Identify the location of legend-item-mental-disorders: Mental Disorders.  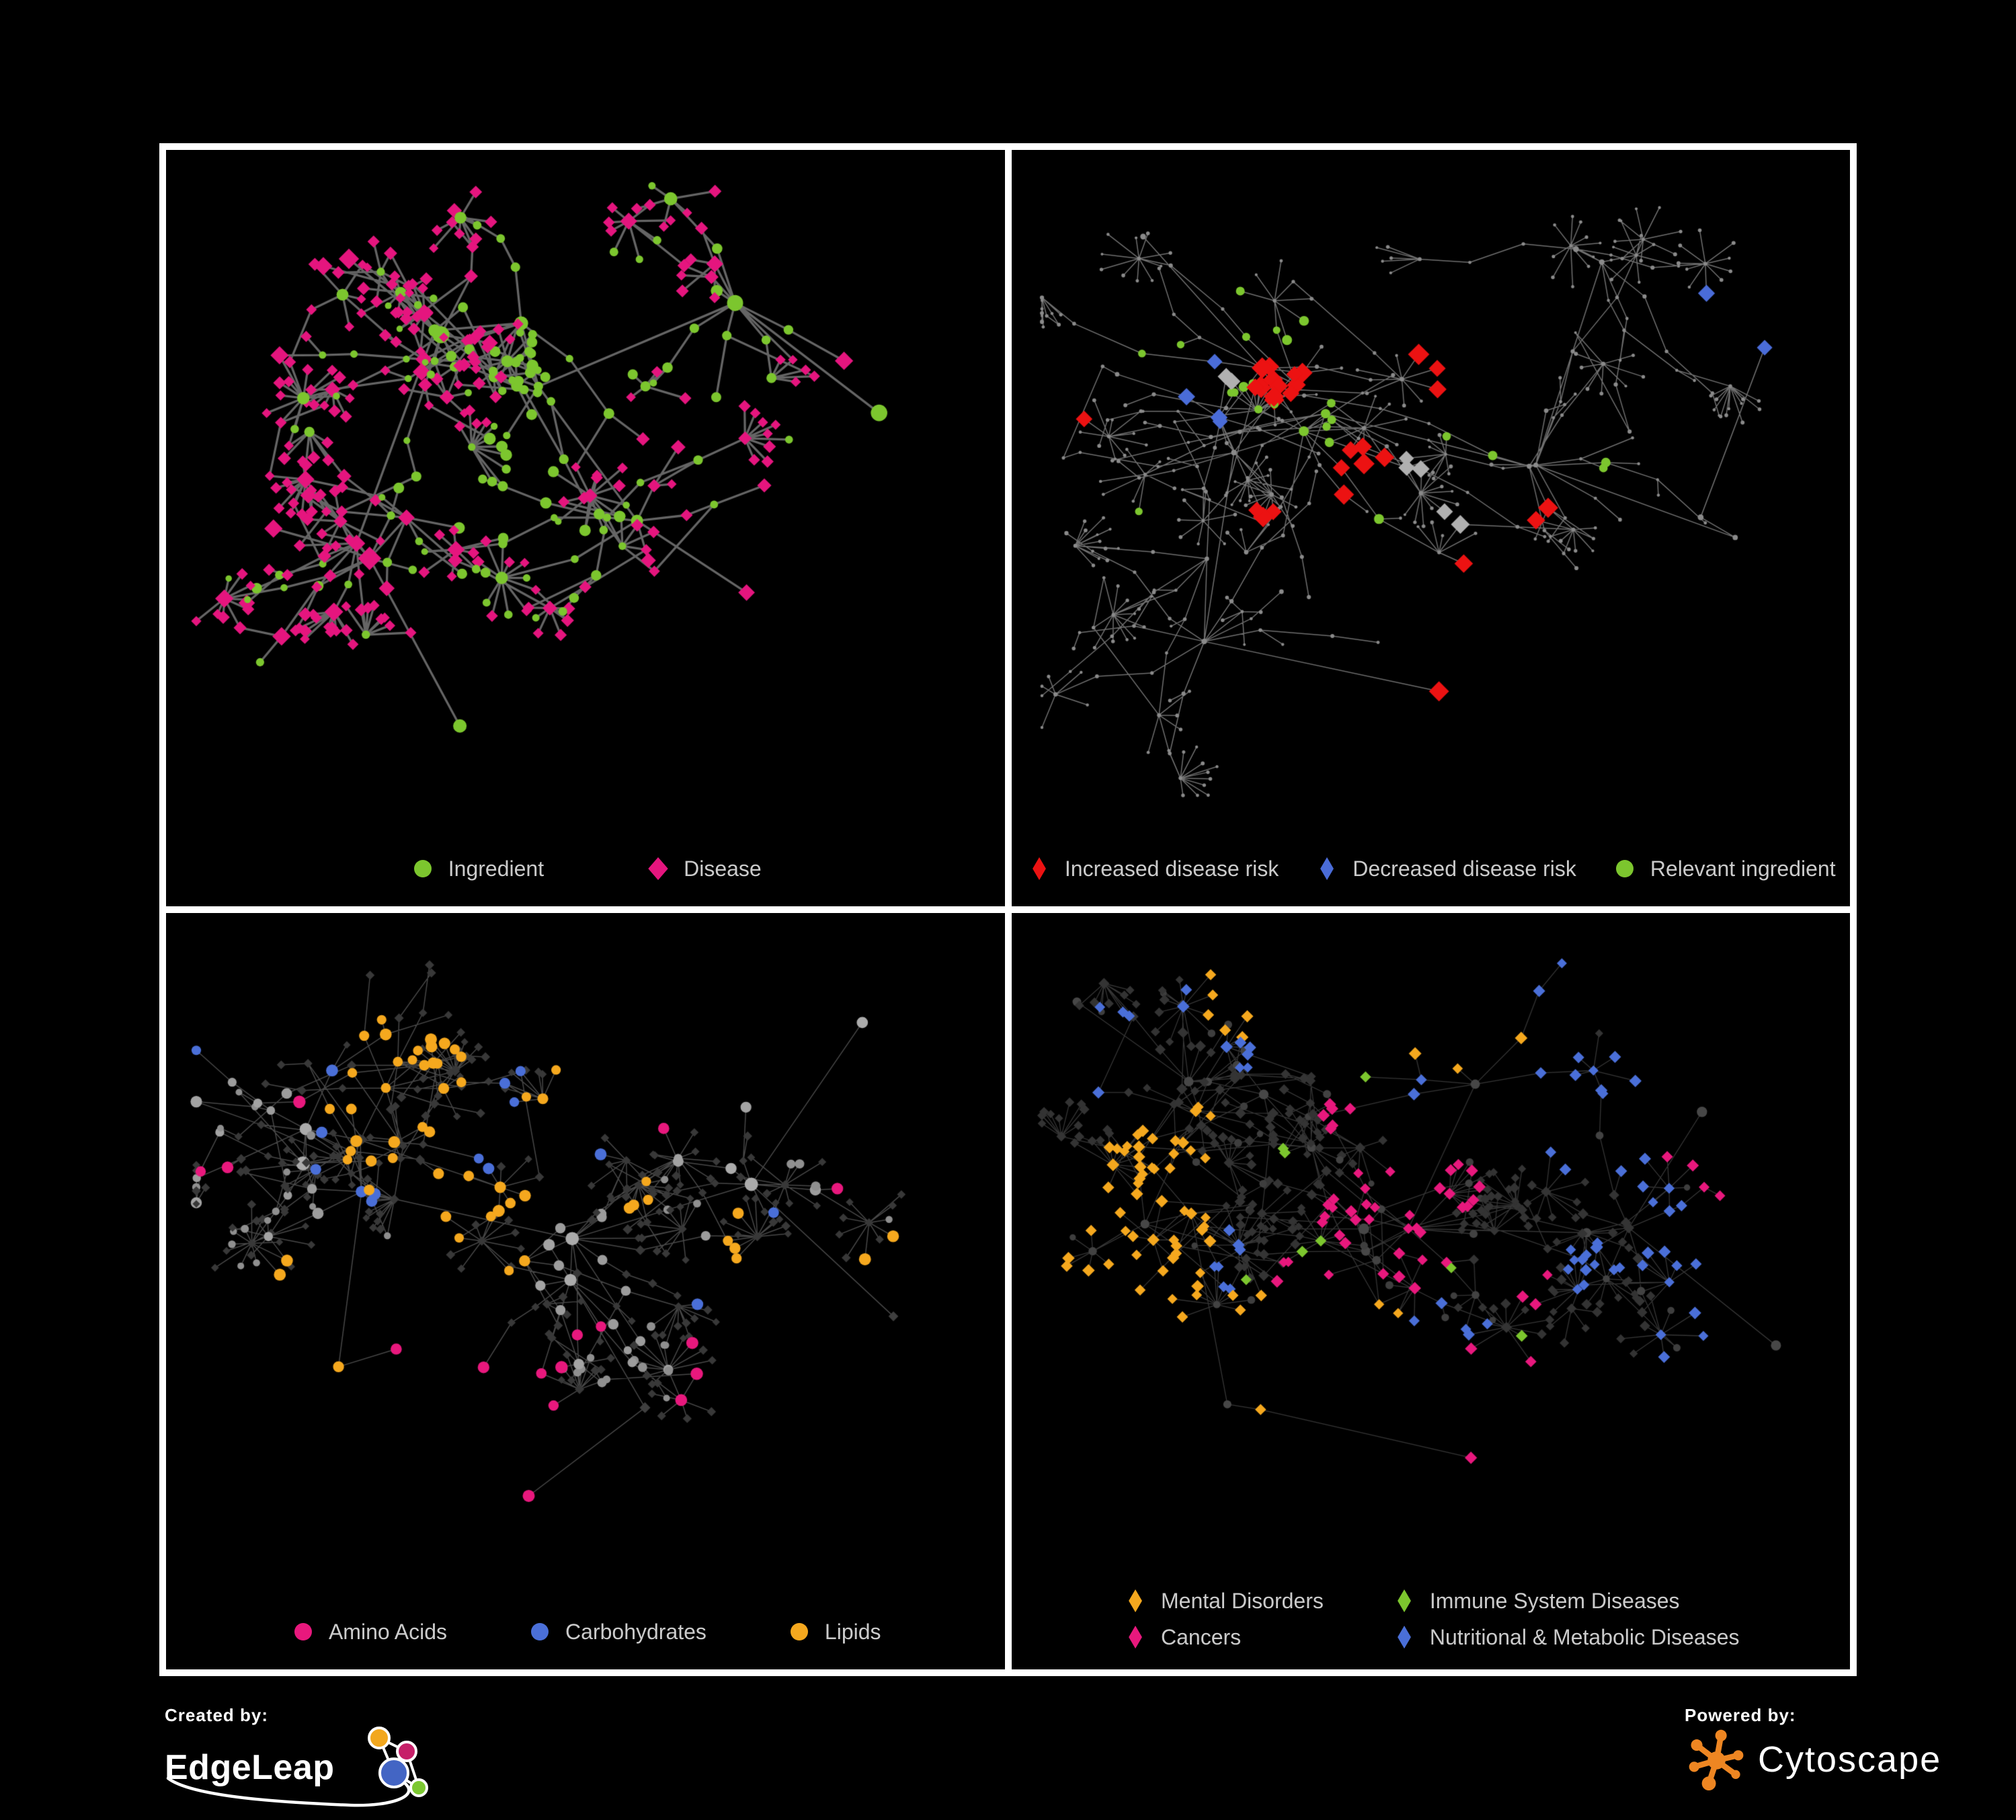
(1223, 1600).